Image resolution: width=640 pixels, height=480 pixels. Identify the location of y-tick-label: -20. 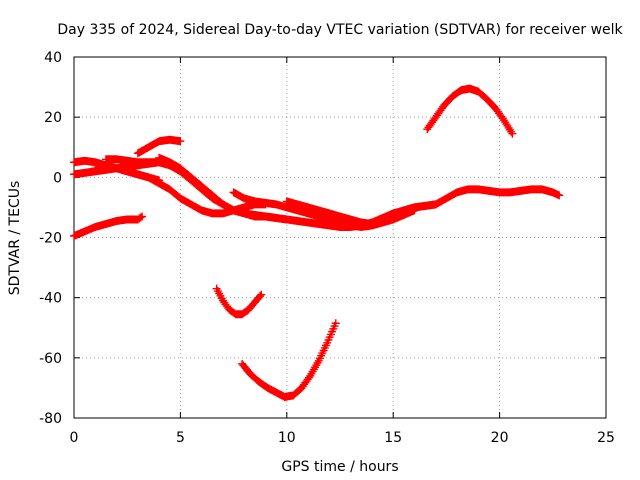
(50, 239).